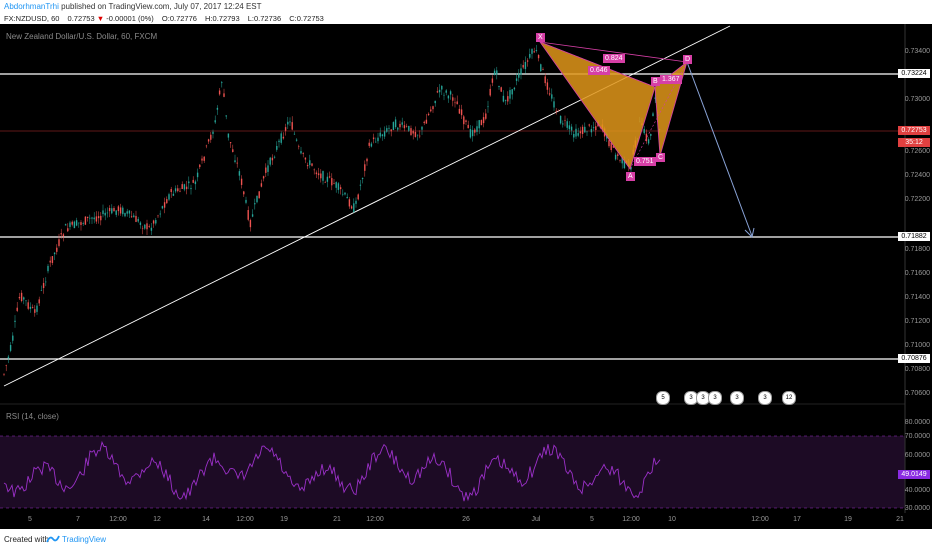 The width and height of the screenshot is (932, 550). Describe the element at coordinates (597, 105) in the screenshot. I see `pattern-triangle-xab` at that location.